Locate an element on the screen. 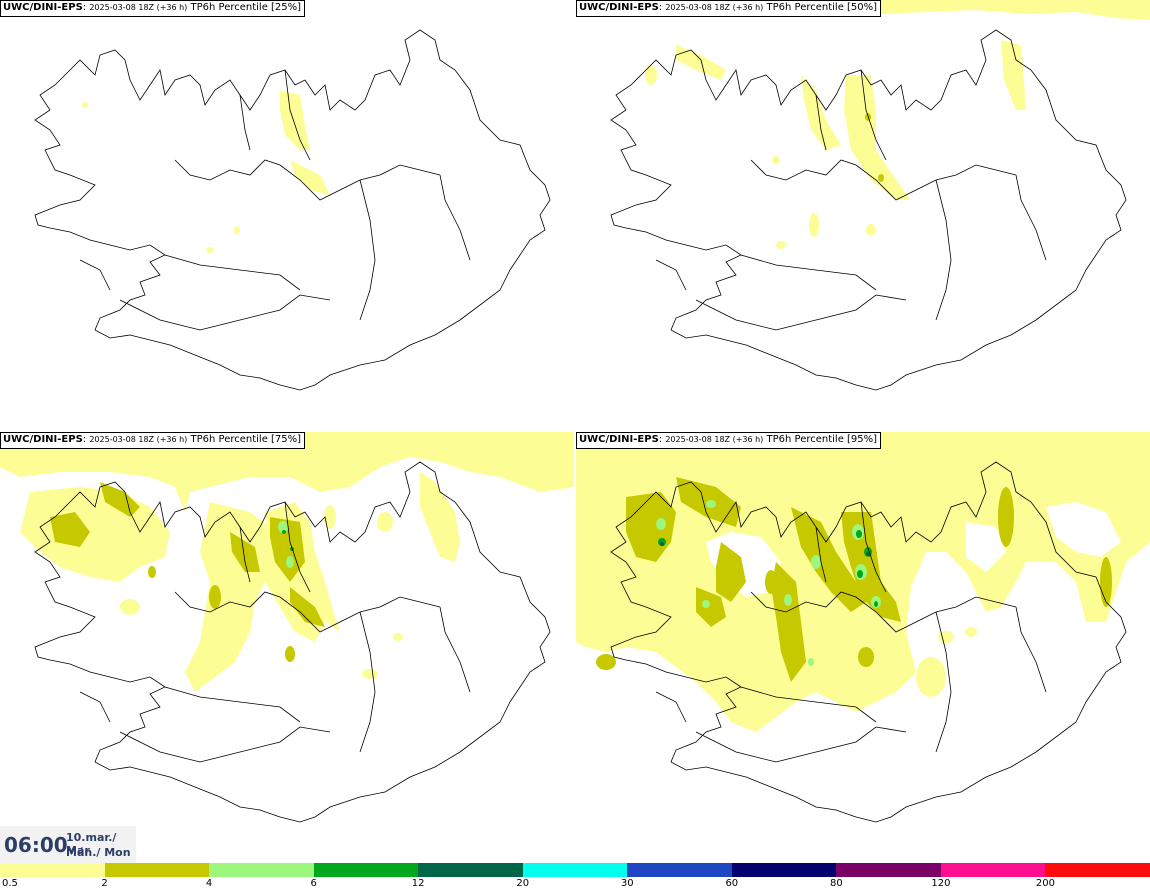 Image resolution: width=1150 pixels, height=891 pixels. colorbar-label: 120 is located at coordinates (941, 883).